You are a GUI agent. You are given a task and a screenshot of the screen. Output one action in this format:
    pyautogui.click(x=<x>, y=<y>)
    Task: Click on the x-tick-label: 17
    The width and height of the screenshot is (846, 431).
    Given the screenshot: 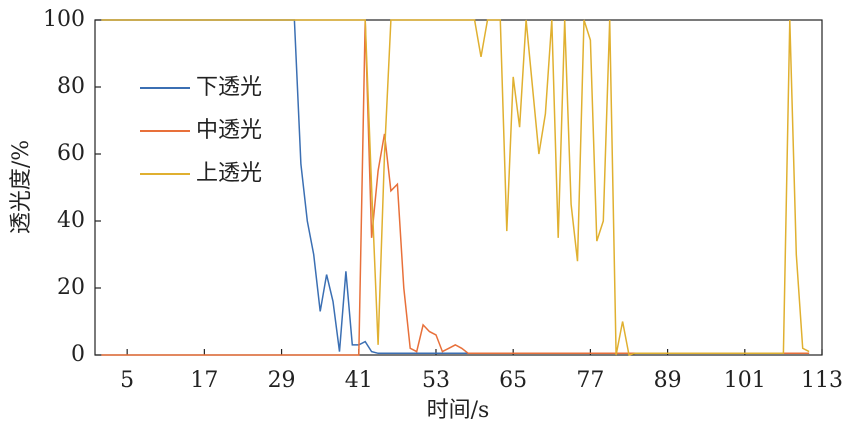 What is the action you would take?
    pyautogui.click(x=204, y=380)
    